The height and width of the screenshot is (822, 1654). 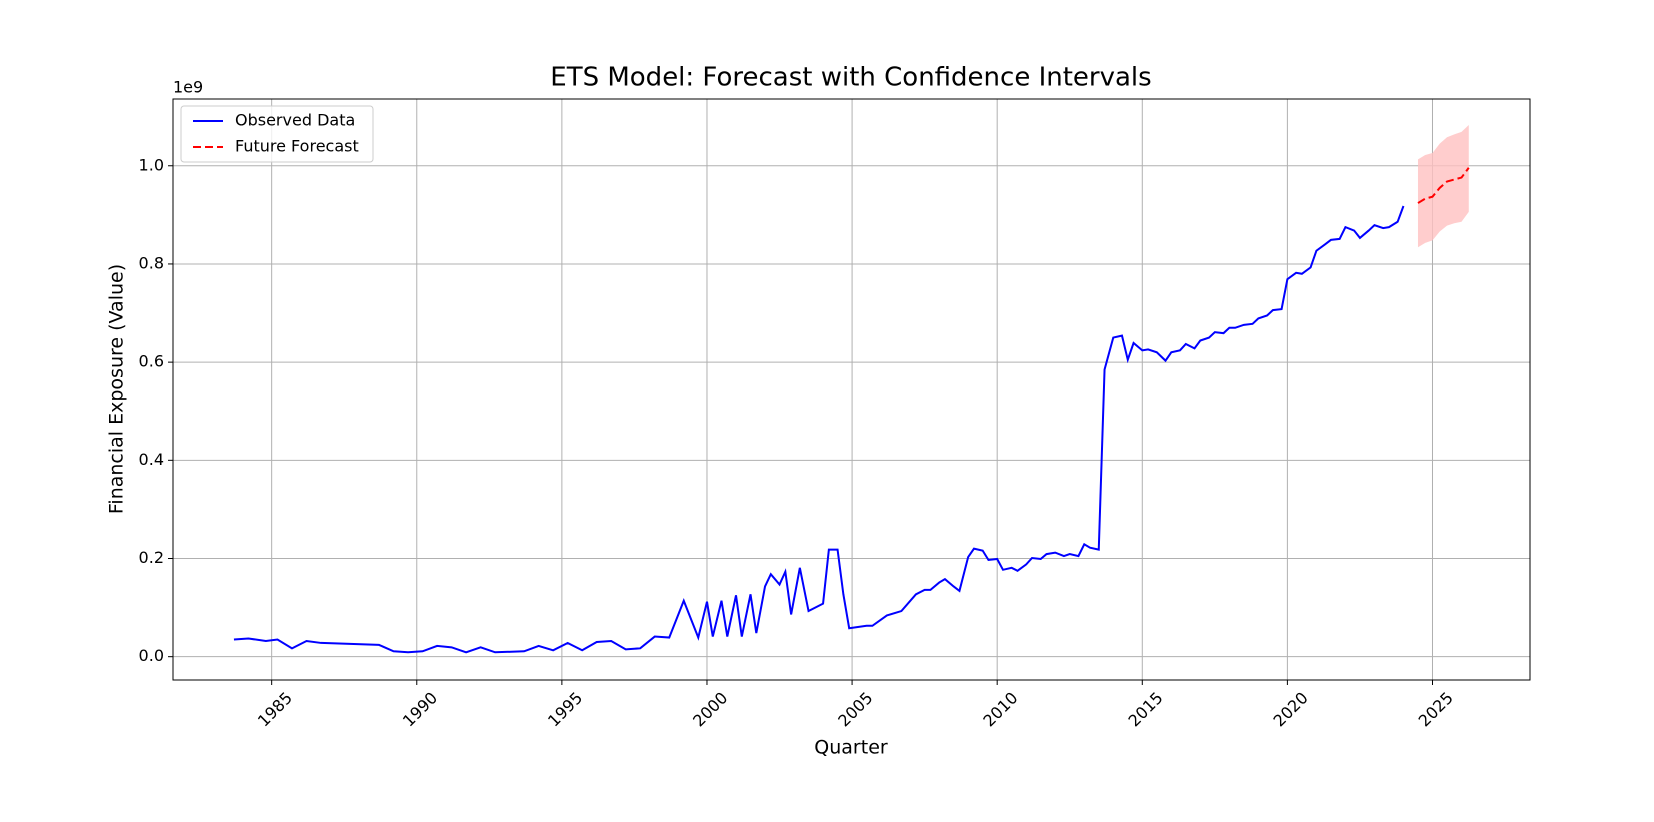 I want to click on y-tick-label: 0.8, so click(x=151, y=262).